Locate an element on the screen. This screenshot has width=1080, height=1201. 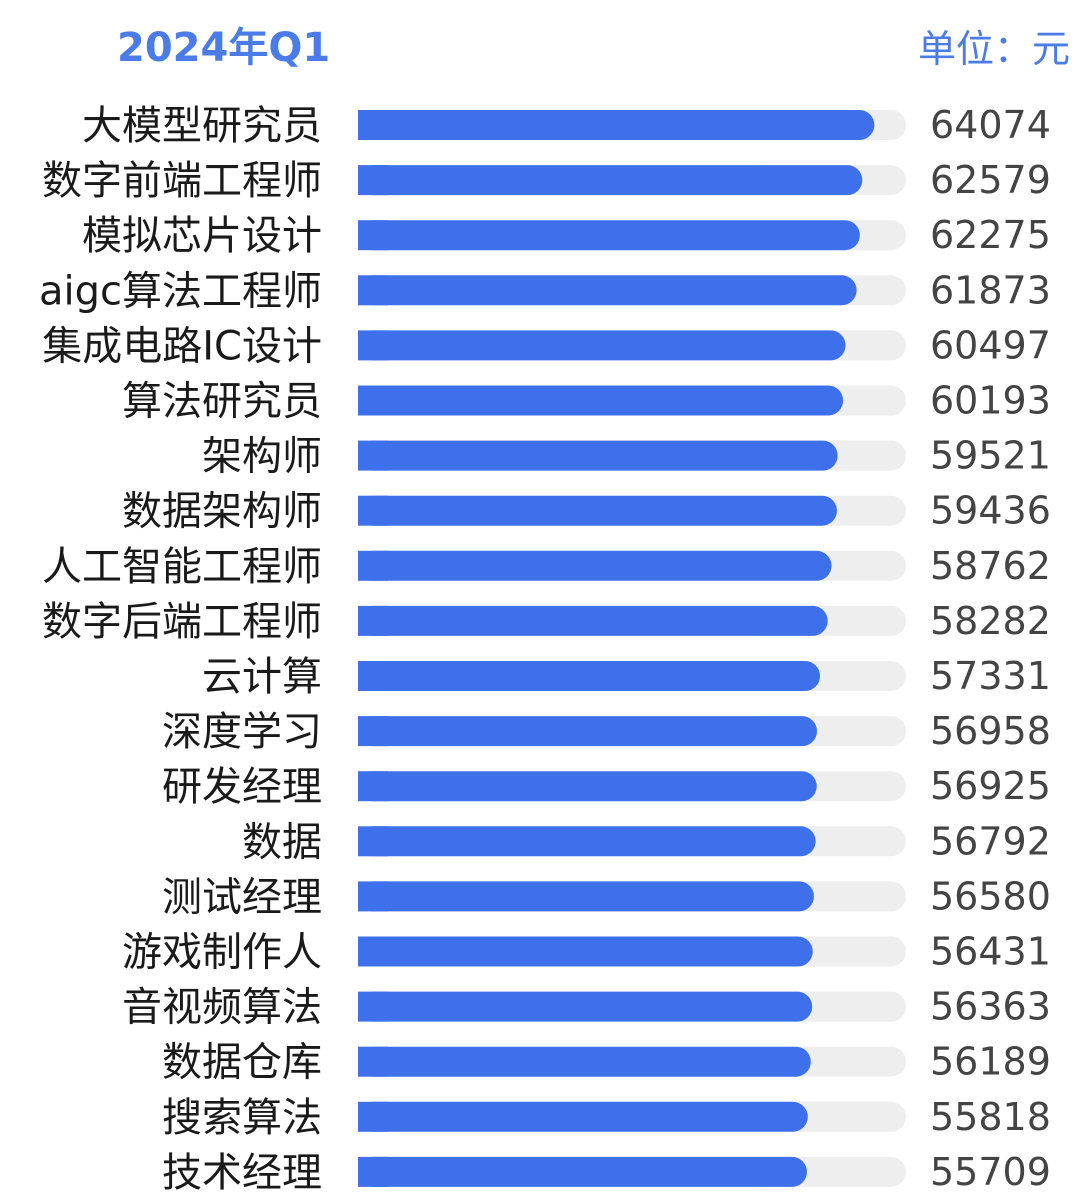
chart-title: 2024年Q1 is located at coordinates (224, 48).